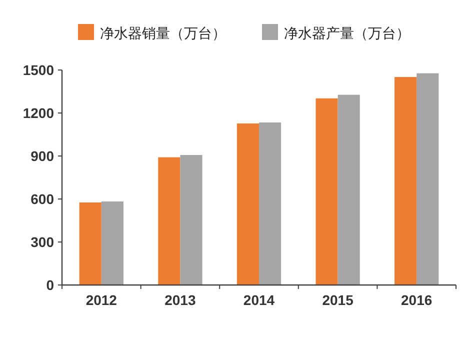 The image size is (463, 340). What do you see at coordinates (180, 300) in the screenshot?
I see `x-tick-label: 2013` at bounding box center [180, 300].